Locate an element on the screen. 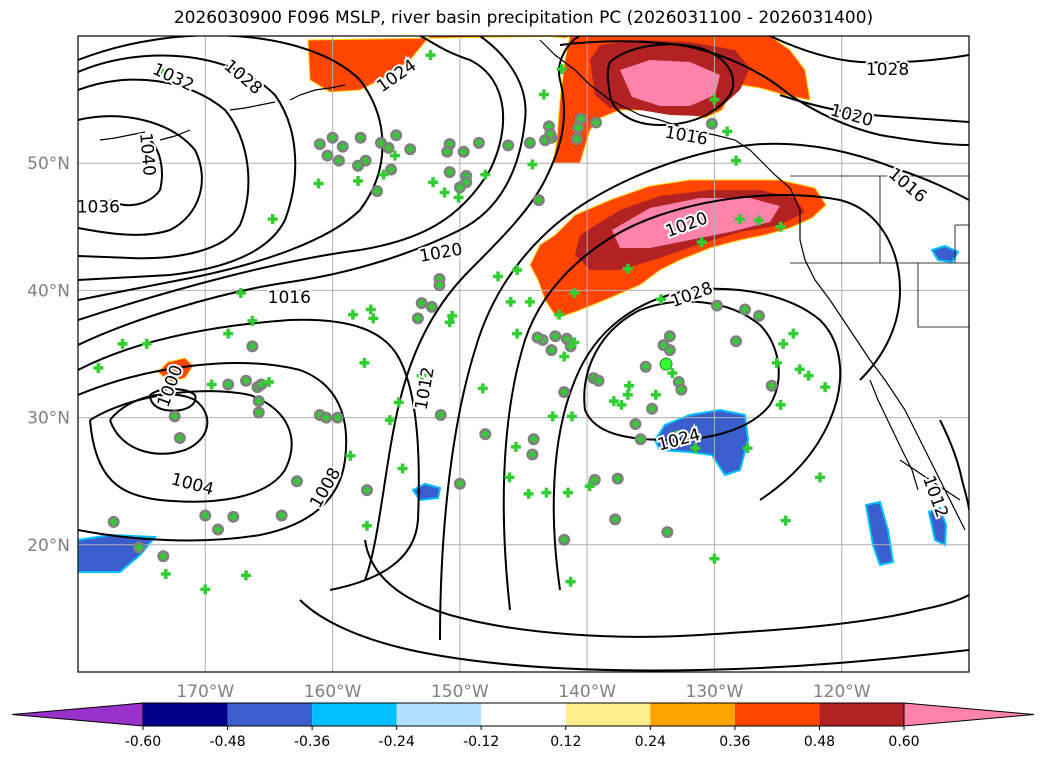  lon-tick-label: 130°W is located at coordinates (715, 692).